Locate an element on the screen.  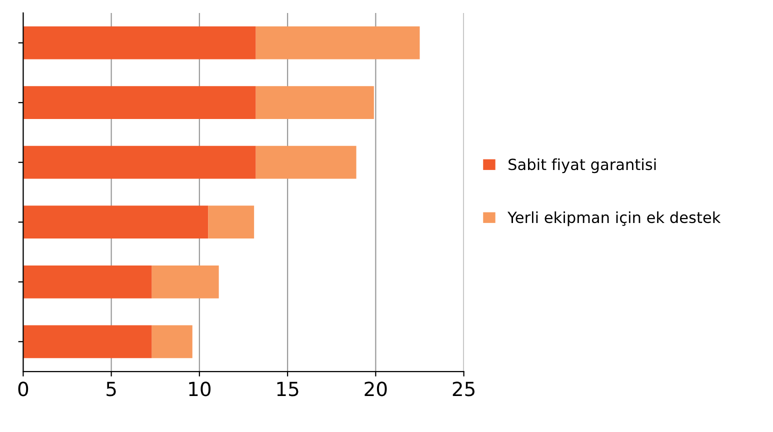
legend-label: Yerli ekipman için ek destek is located at coordinates (614, 218).